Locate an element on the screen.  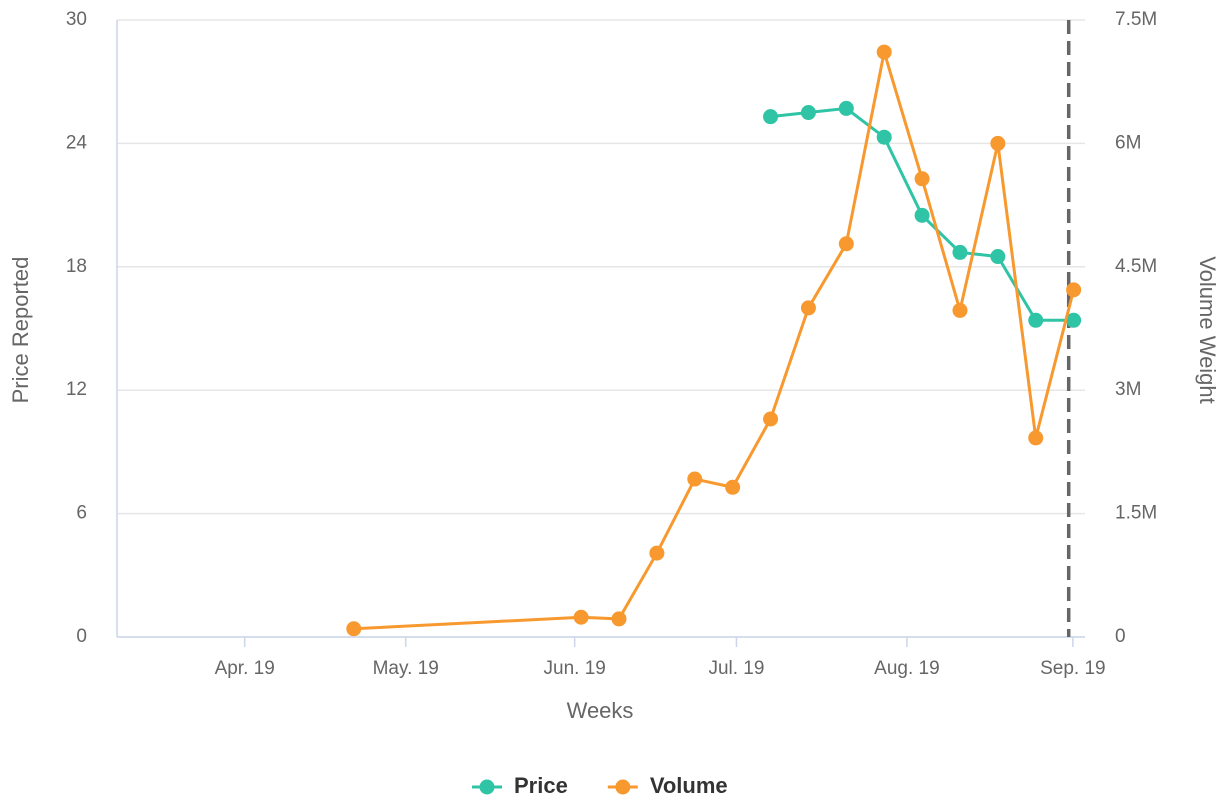
x-tick-label: Jun. 19 is located at coordinates (575, 668).